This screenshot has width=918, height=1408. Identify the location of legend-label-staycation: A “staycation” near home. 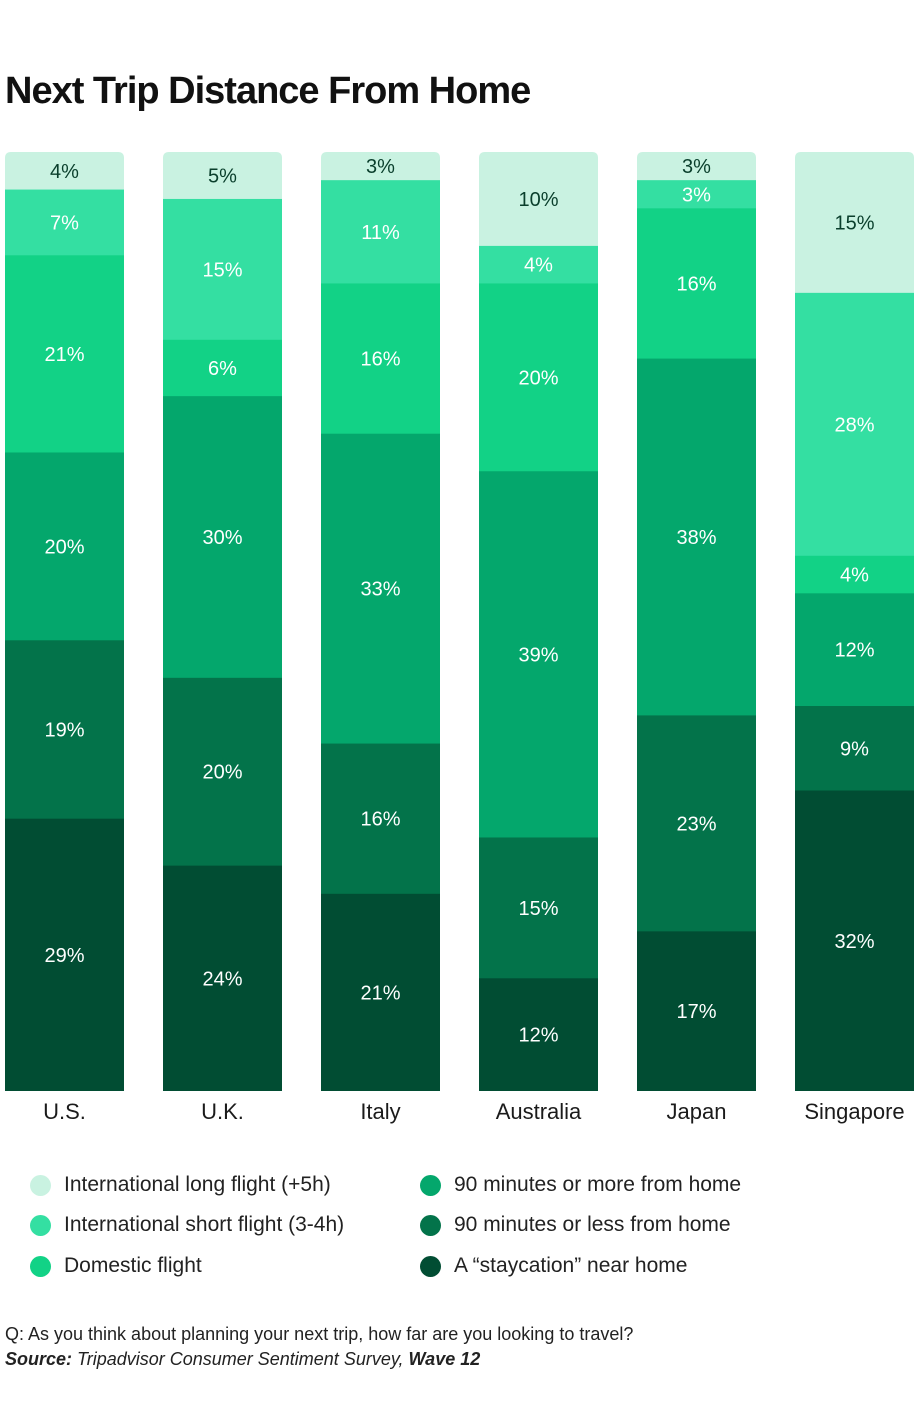
(571, 1265).